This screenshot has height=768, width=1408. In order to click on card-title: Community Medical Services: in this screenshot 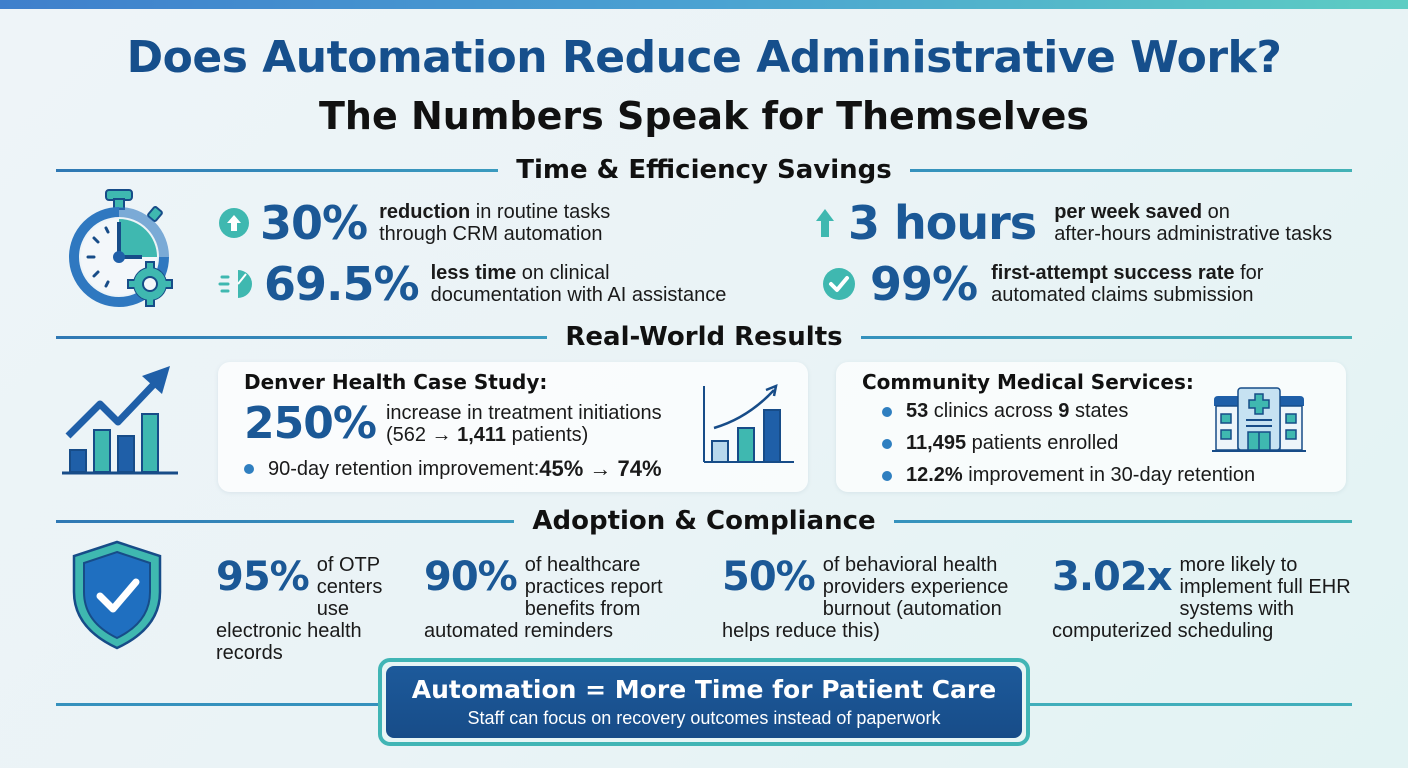, I will do `click(1028, 382)`.